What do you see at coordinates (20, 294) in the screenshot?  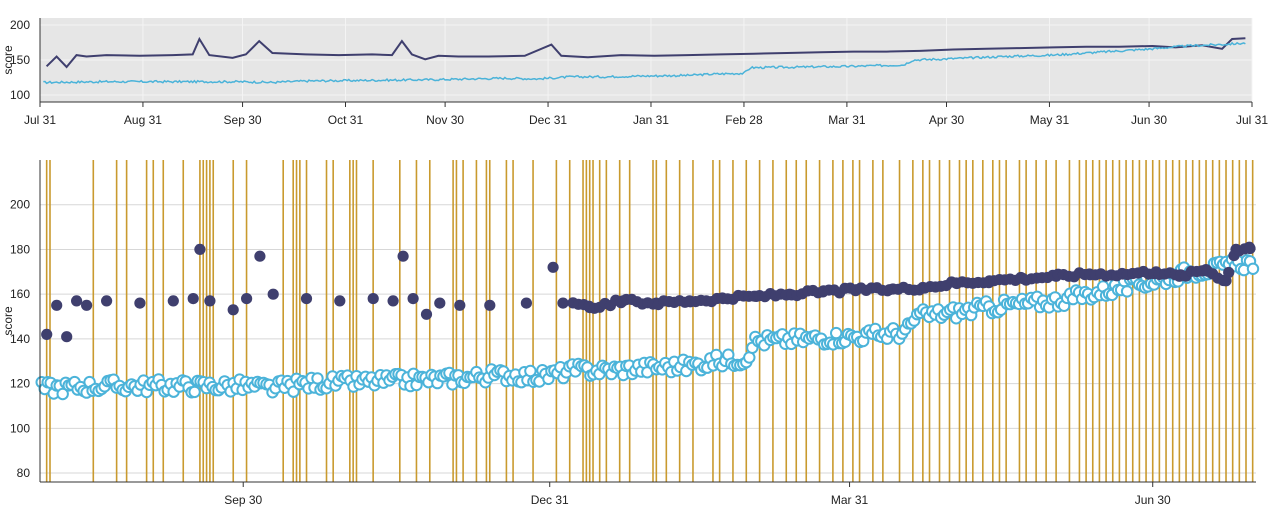 I see `y-tick-label: 160` at bounding box center [20, 294].